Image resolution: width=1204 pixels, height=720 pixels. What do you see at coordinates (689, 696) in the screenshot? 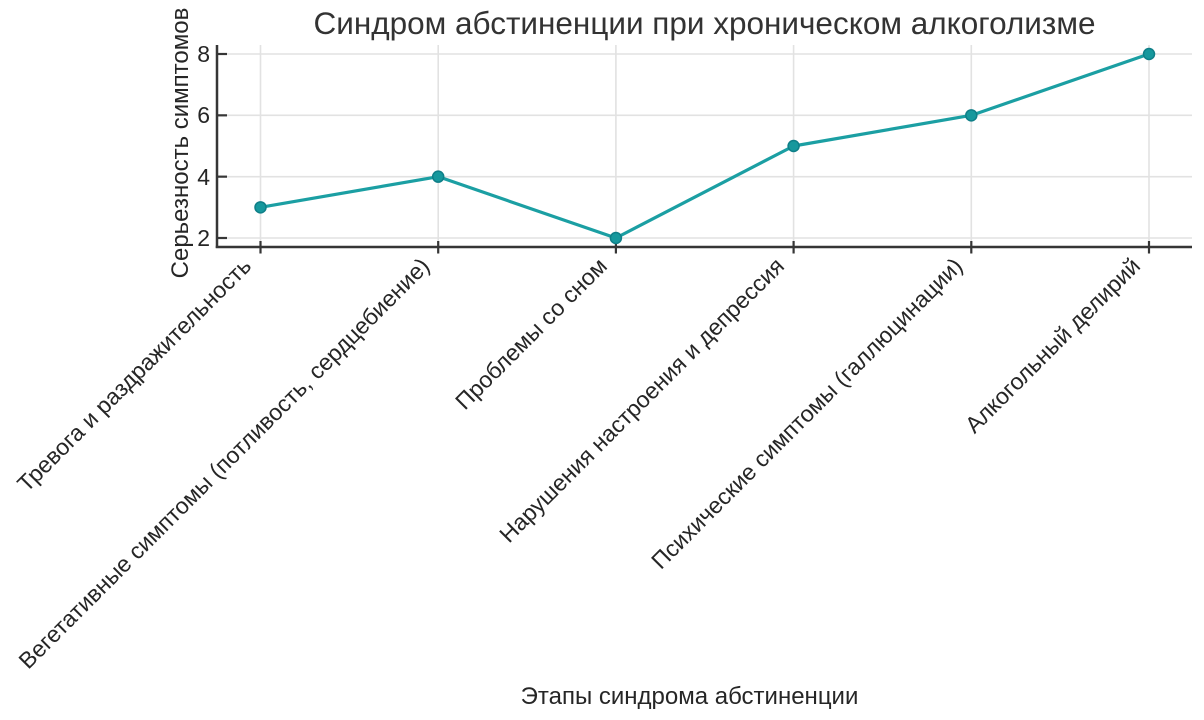
I see `x-axis-label: Этапы синдрома абстиненции` at bounding box center [689, 696].